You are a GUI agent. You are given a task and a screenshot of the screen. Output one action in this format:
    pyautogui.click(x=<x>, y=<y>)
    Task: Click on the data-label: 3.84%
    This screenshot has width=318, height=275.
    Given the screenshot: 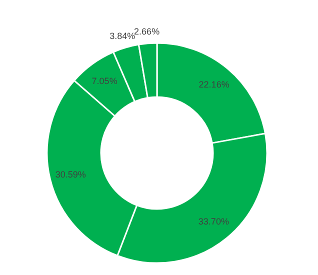 What is the action you would take?
    pyautogui.click(x=123, y=36)
    